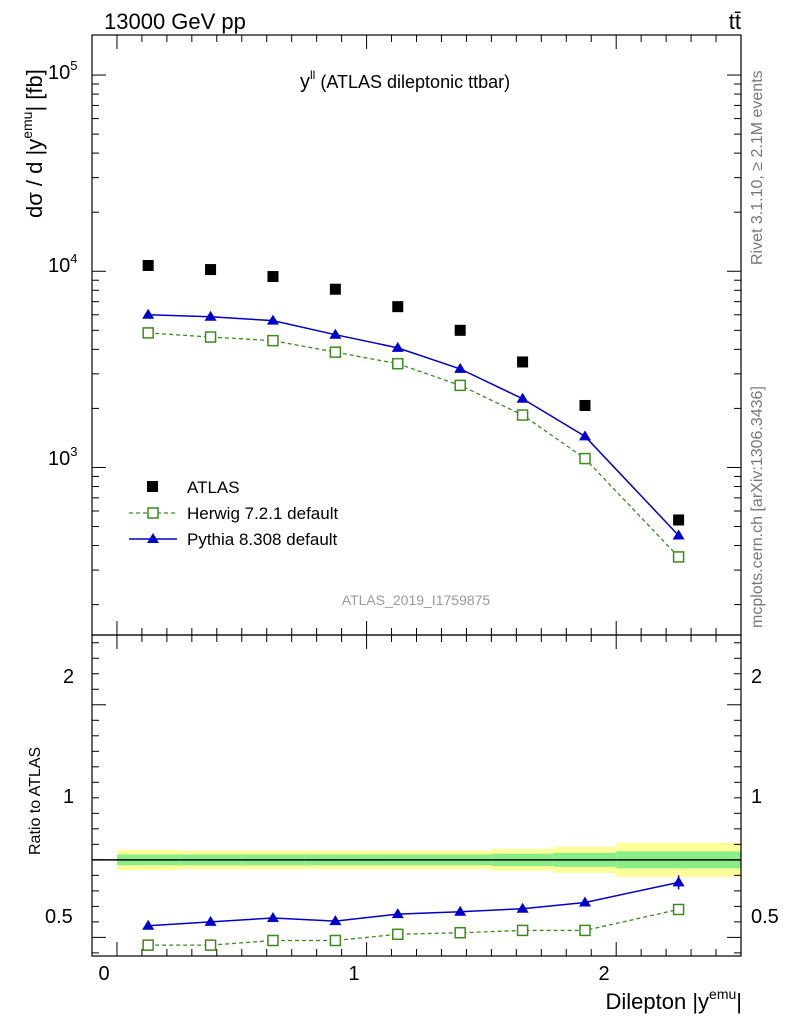 The width and height of the screenshot is (786, 1024). I want to click on title-rest: (ATLAS dileptonic ttbar), so click(412, 82).